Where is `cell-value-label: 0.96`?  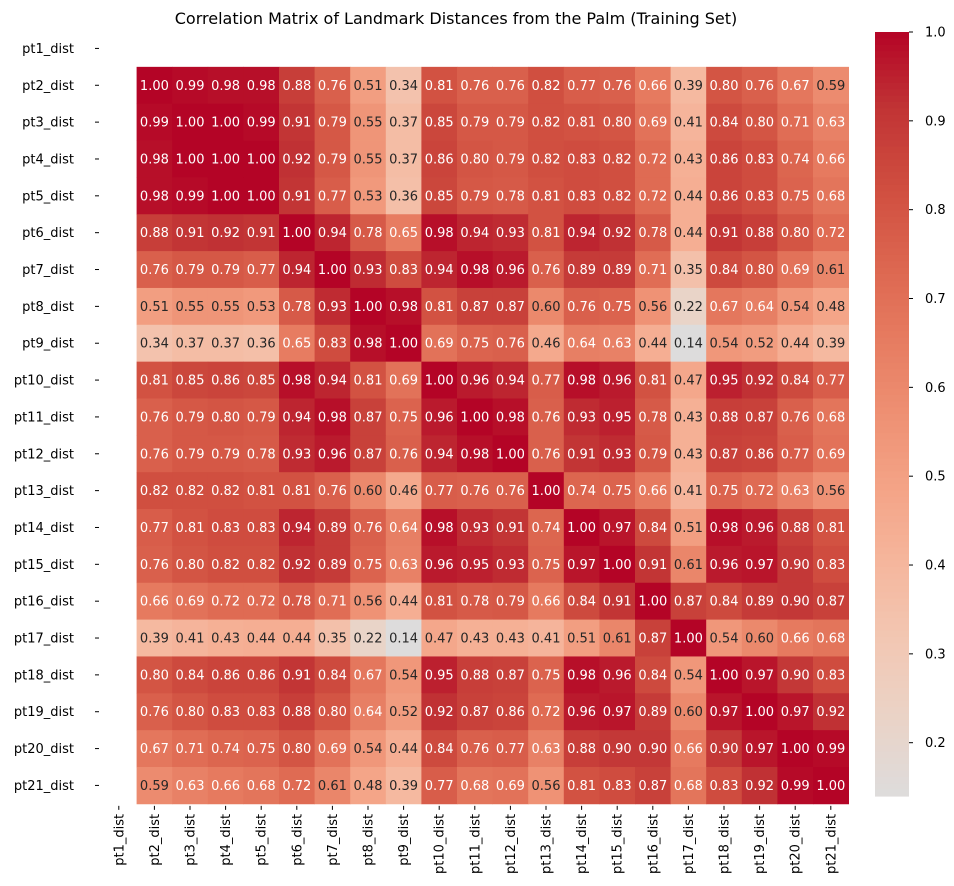 cell-value-label: 0.96 is located at coordinates (332, 454).